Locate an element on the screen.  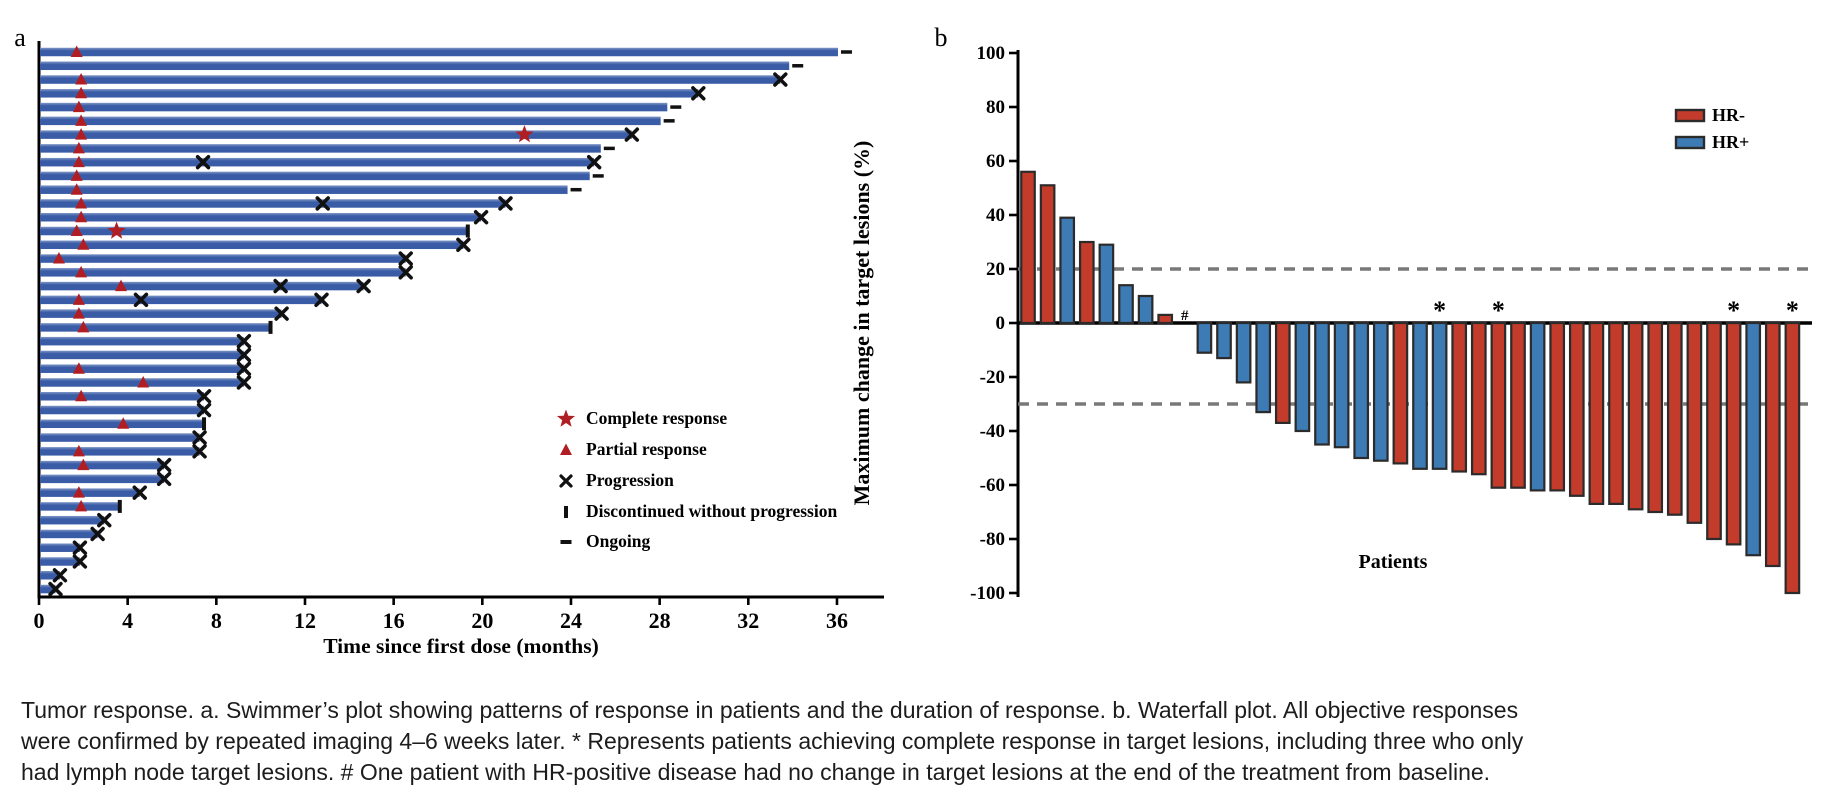
legend-label: Complete response is located at coordinates (656, 418).